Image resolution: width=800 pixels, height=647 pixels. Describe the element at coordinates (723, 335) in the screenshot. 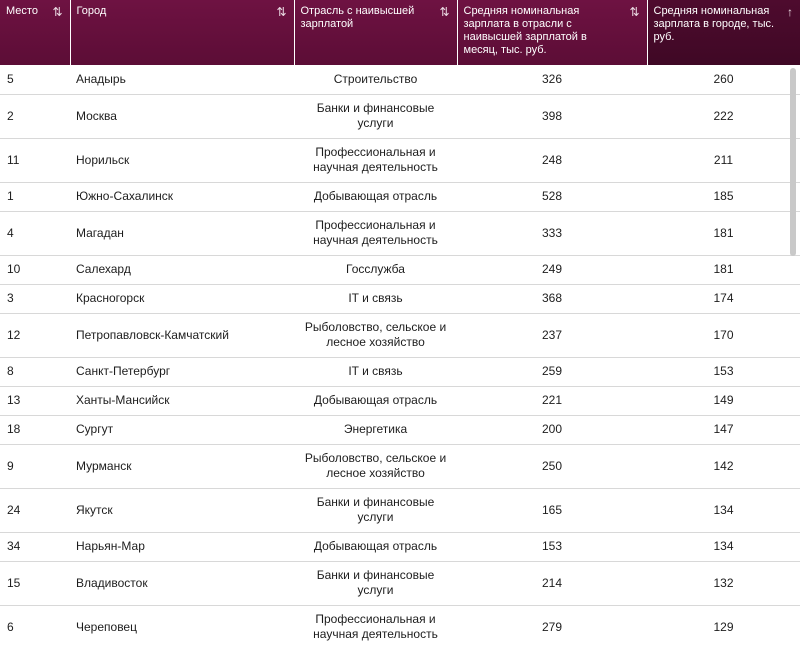

I see `city-salary-cell: 170` at that location.